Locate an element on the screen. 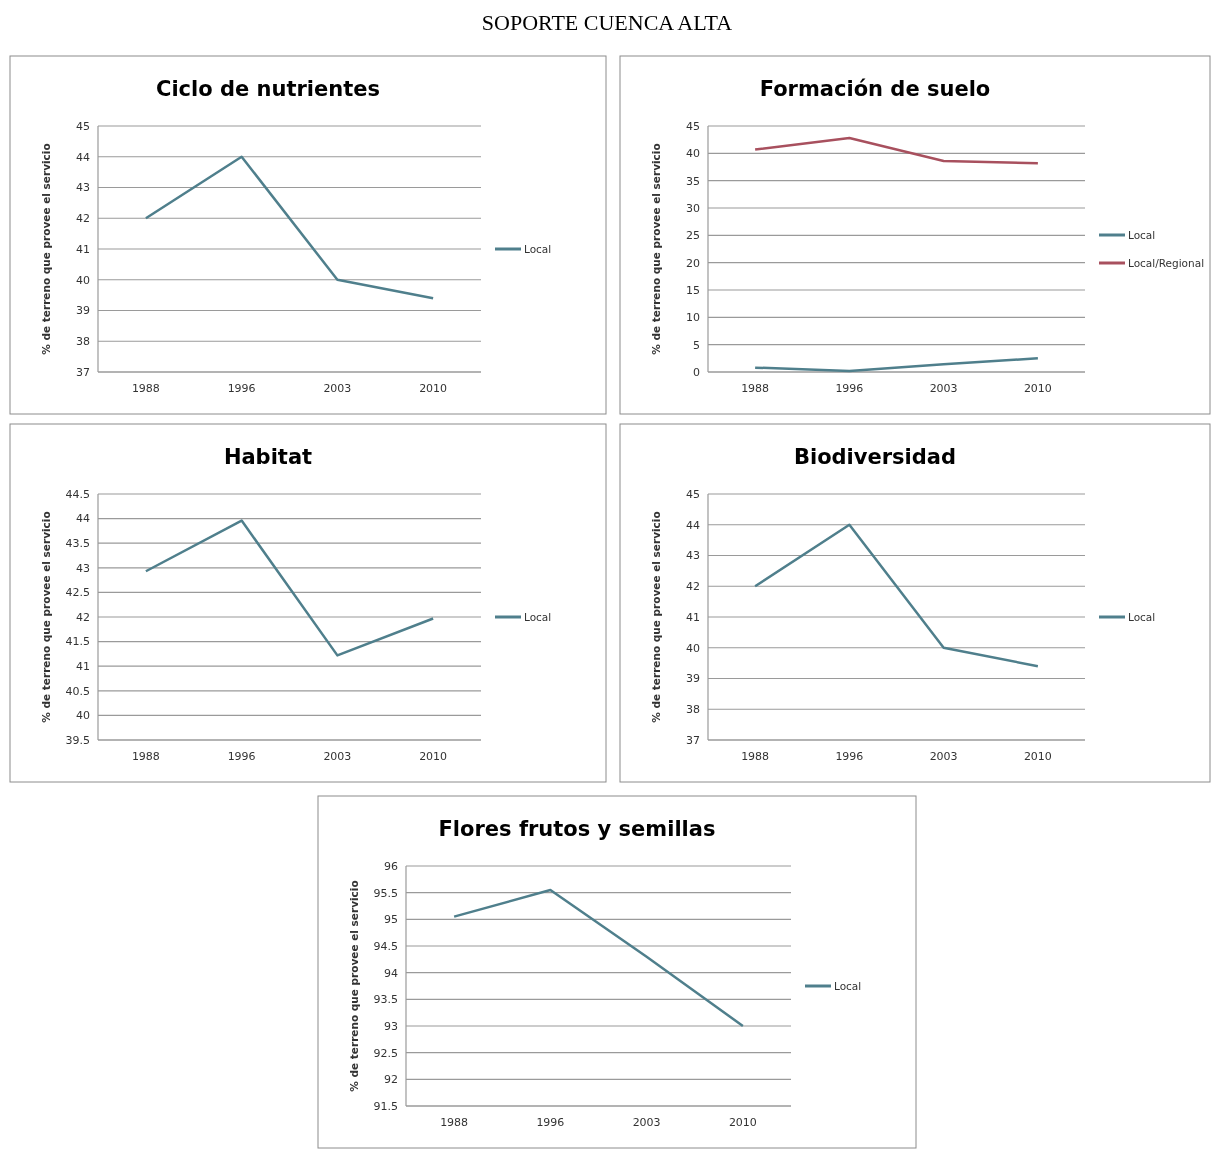 The image size is (1215, 1151). y-tick-label: 41.5 is located at coordinates (77, 642).